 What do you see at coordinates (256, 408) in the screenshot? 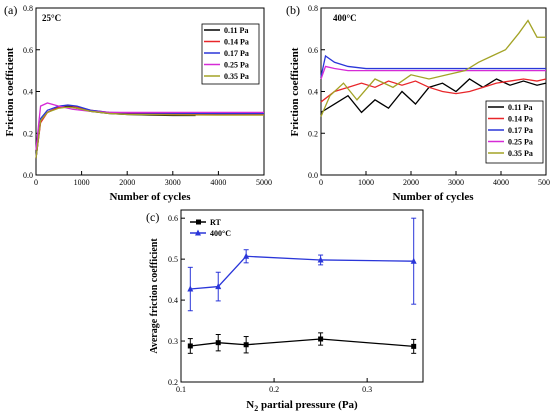
I see `panel-c-xlabel-subscript: 2` at bounding box center [256, 408].